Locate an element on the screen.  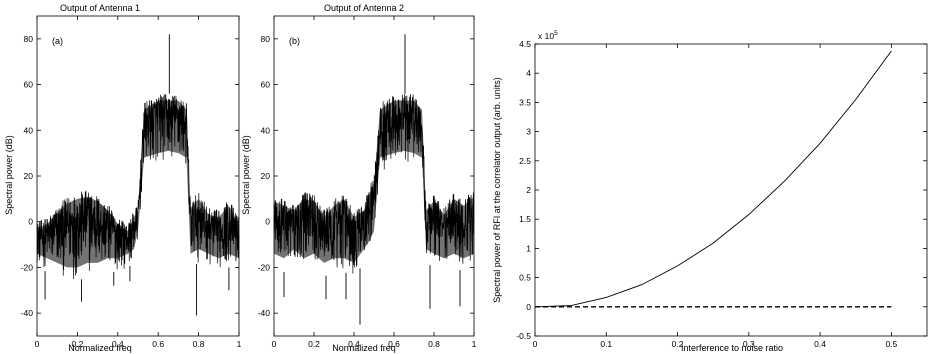
panel-b-title: Output of Antenna 2 is located at coordinates (364, 8).